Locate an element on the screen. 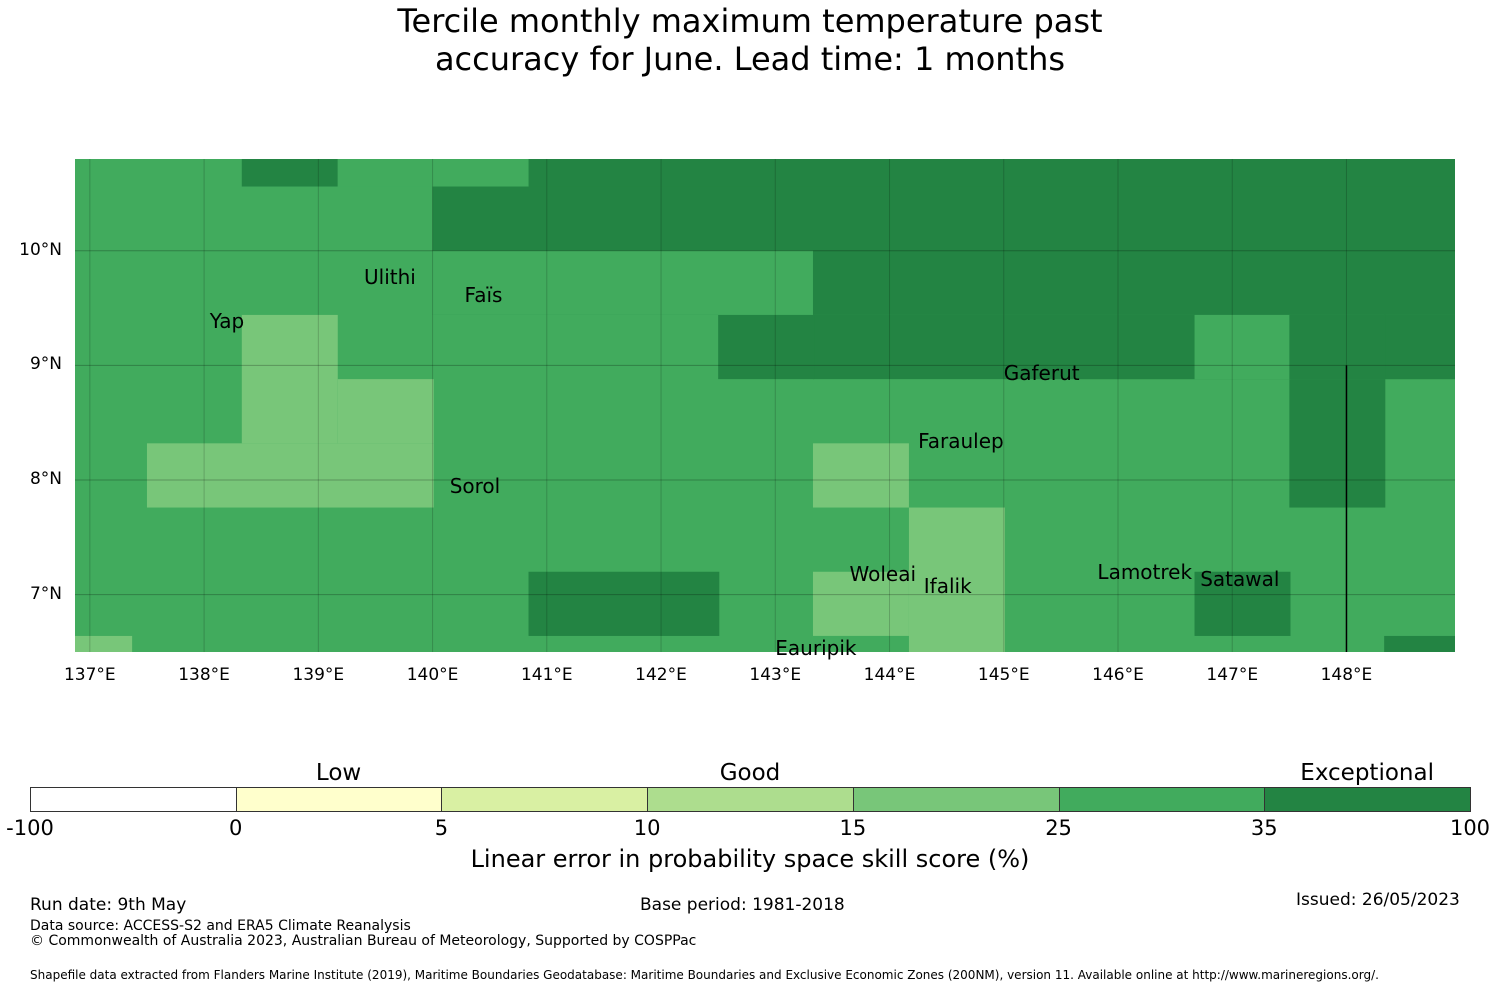 The height and width of the screenshot is (990, 1500). colorbar-tick-label: 35 is located at coordinates (1264, 828).